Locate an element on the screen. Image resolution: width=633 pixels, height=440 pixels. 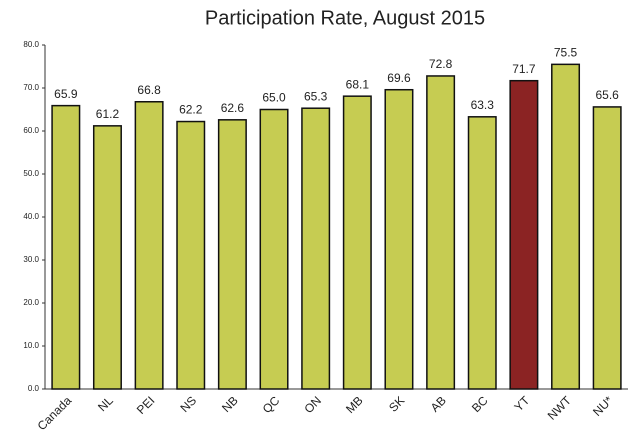
value-label: 72.8 is located at coordinates (441, 64).